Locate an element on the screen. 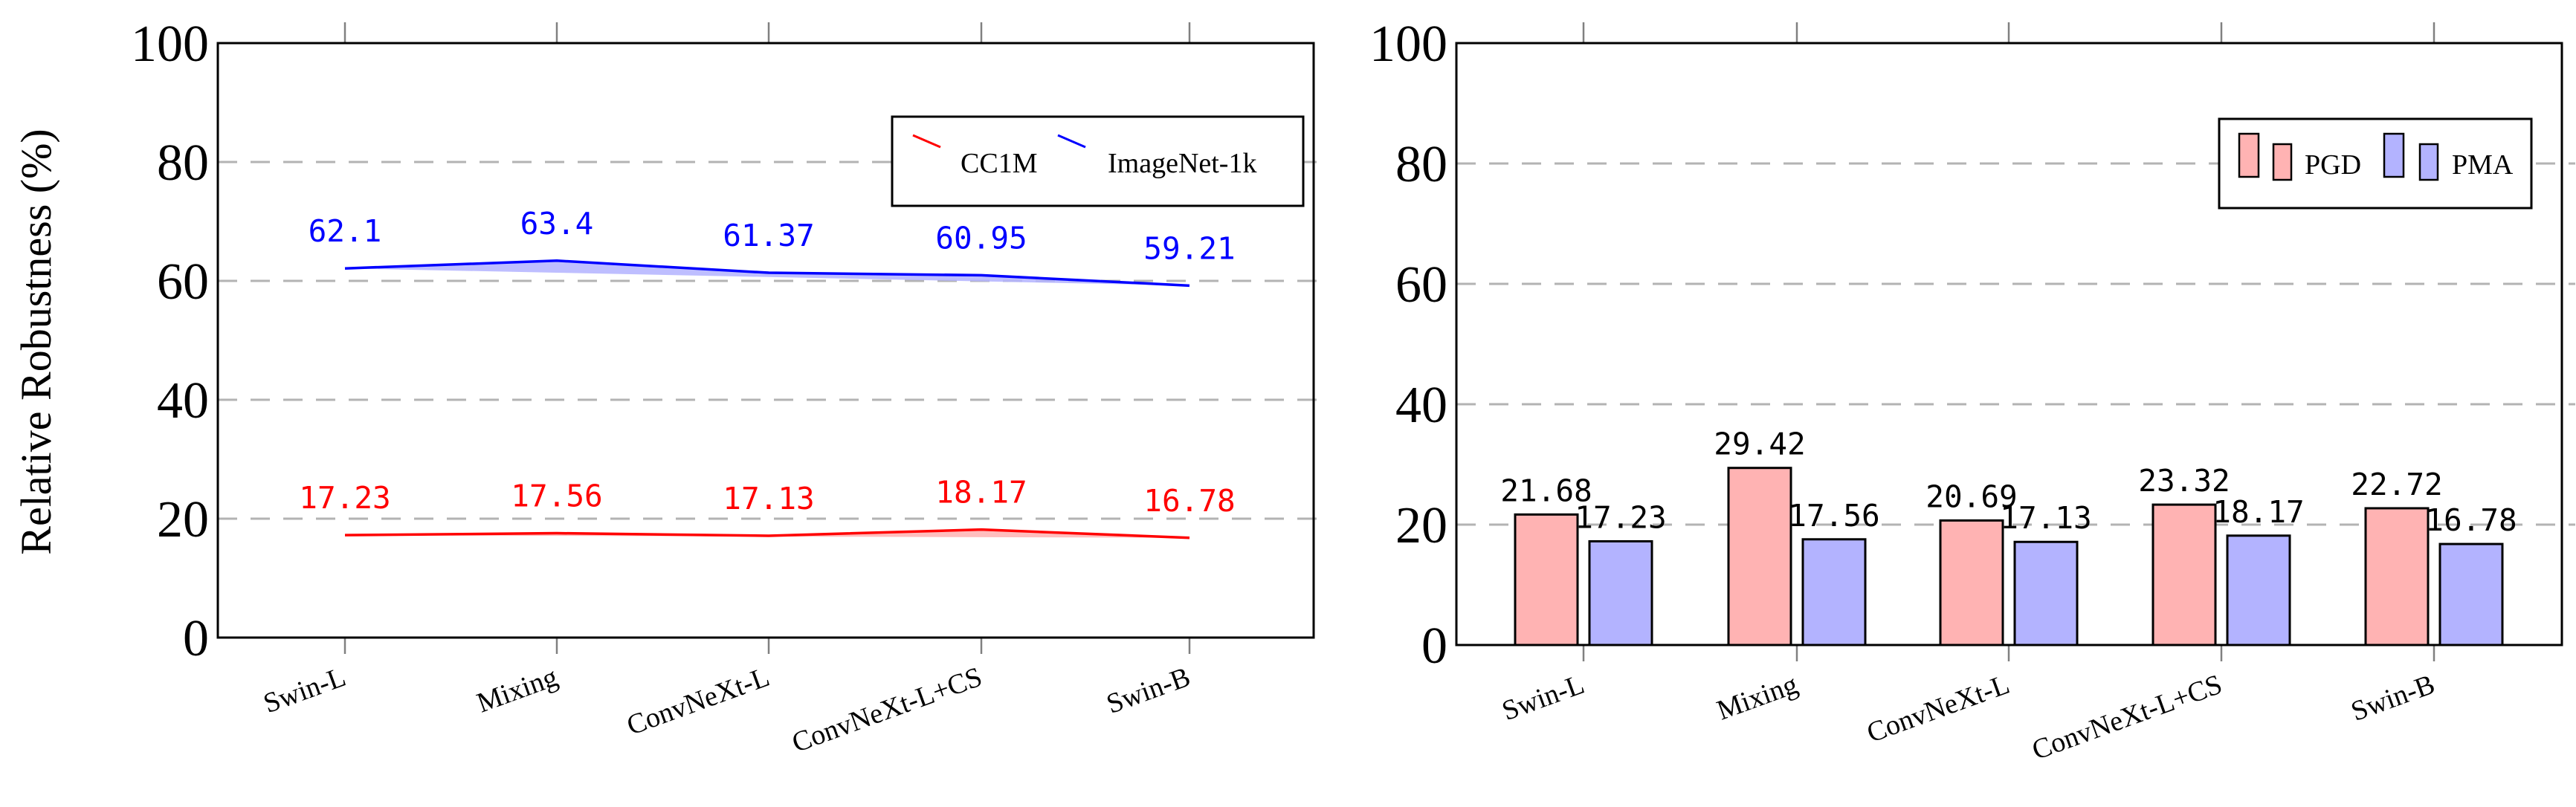 The width and height of the screenshot is (2576, 807). legend: PGD PMA is located at coordinates (2375, 163).